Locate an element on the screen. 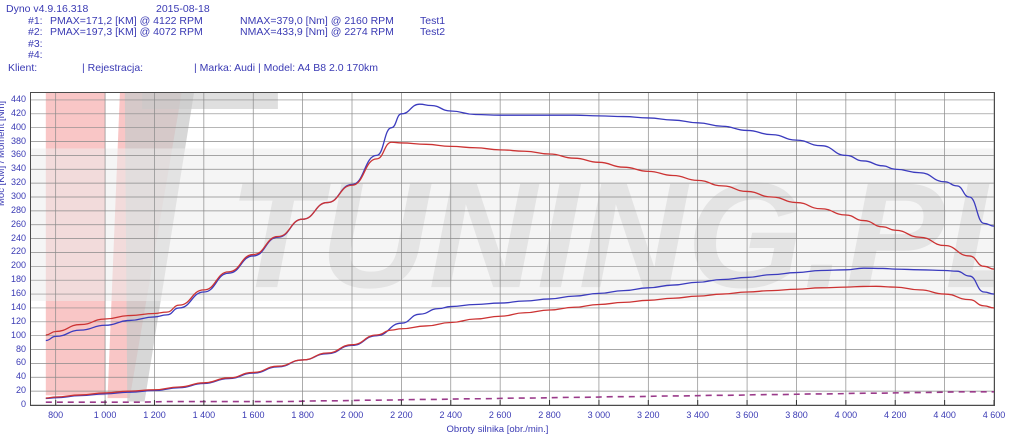  y-tick-label: 260 is located at coordinates (18, 223).